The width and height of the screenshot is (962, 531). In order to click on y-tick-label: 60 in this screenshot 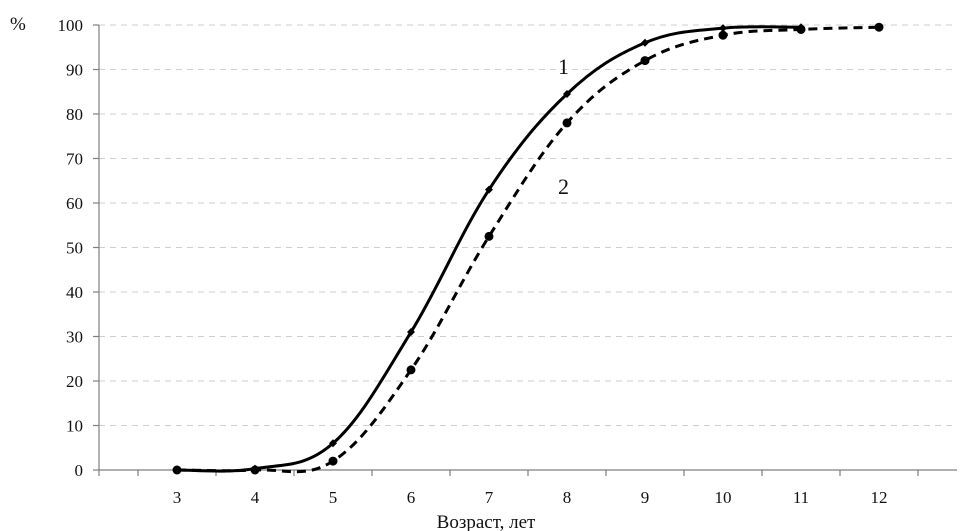, I will do `click(74, 203)`.